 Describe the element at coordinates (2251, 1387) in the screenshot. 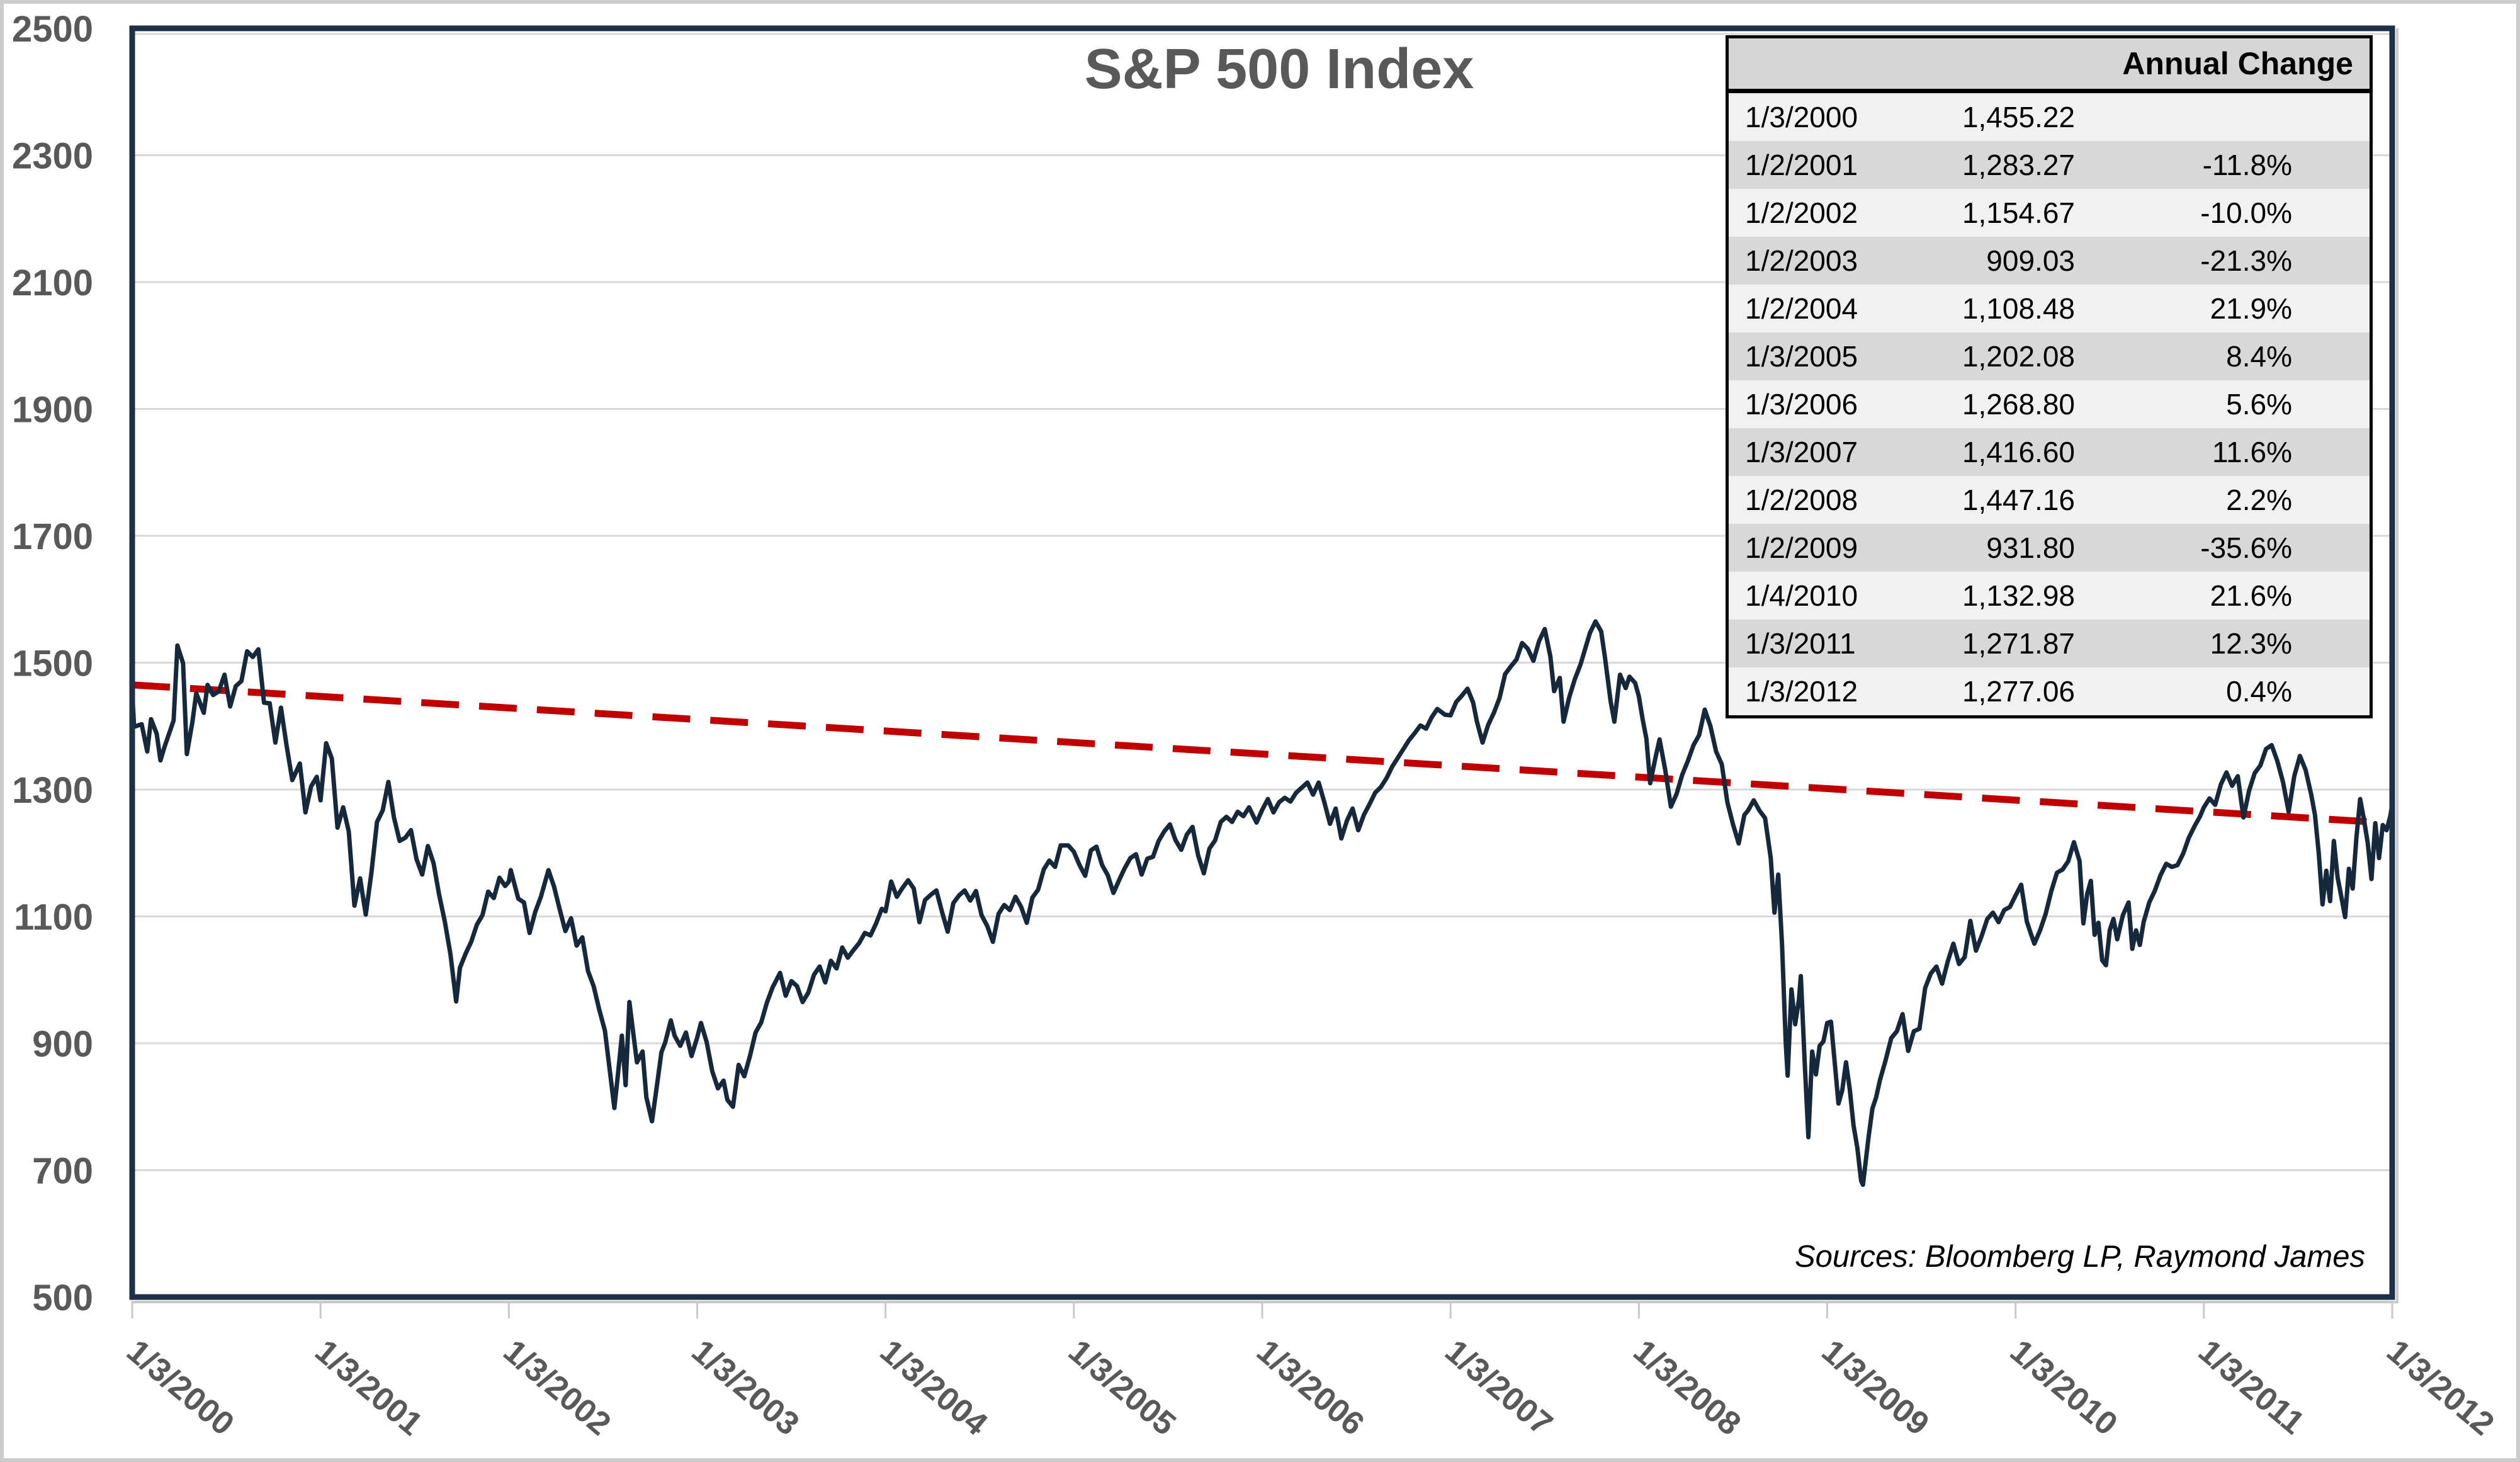

I see `x-axis-label: 1/3/2011` at that location.